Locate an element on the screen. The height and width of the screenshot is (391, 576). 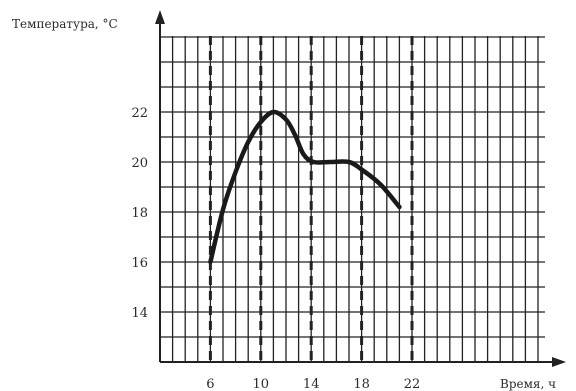
x-axis-arrow is located at coordinates (559, 362).